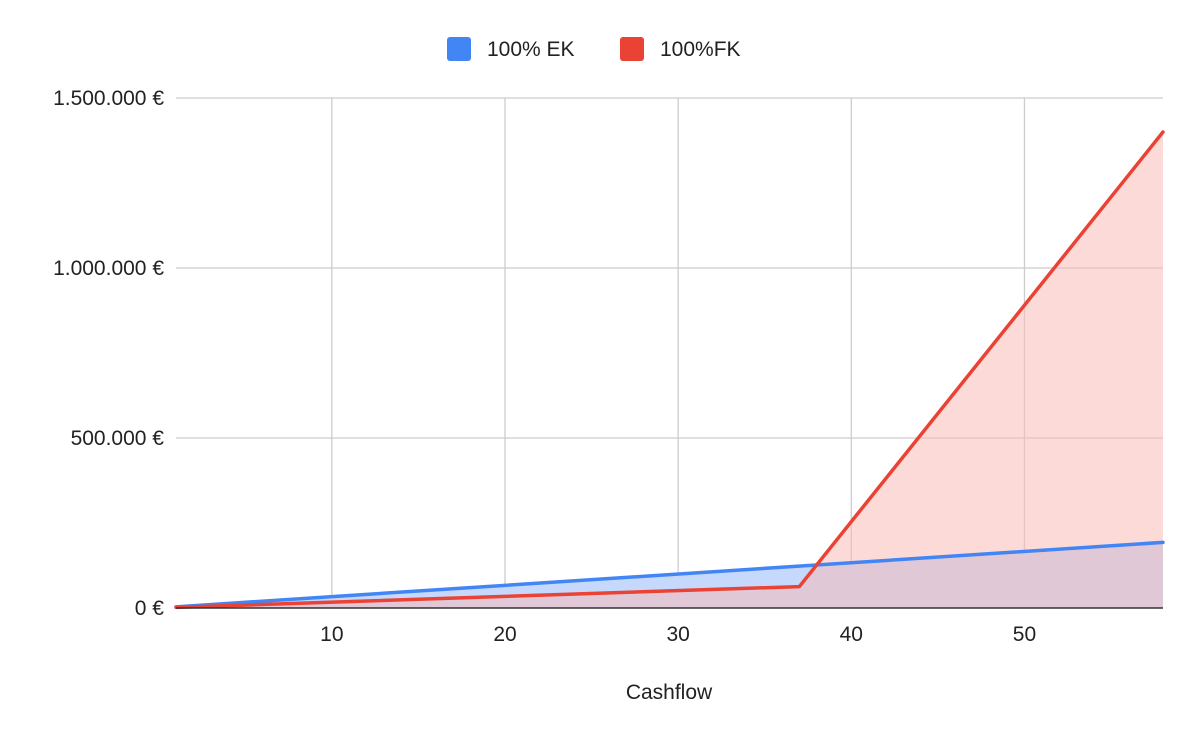 This screenshot has height=742, width=1200. What do you see at coordinates (700, 49) in the screenshot?
I see `legend-label-2: 100%FK` at bounding box center [700, 49].